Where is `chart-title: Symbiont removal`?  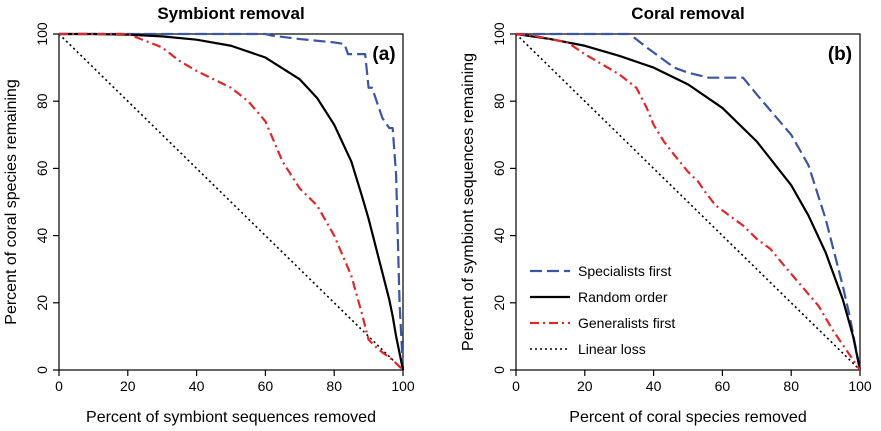
chart-title: Symbiont removal is located at coordinates (230, 13).